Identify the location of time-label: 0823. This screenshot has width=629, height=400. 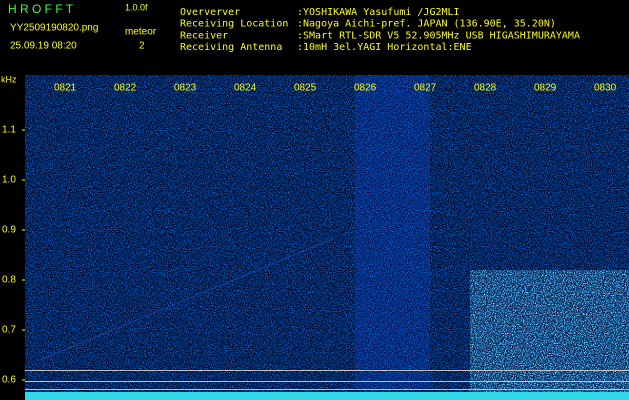
(185, 88).